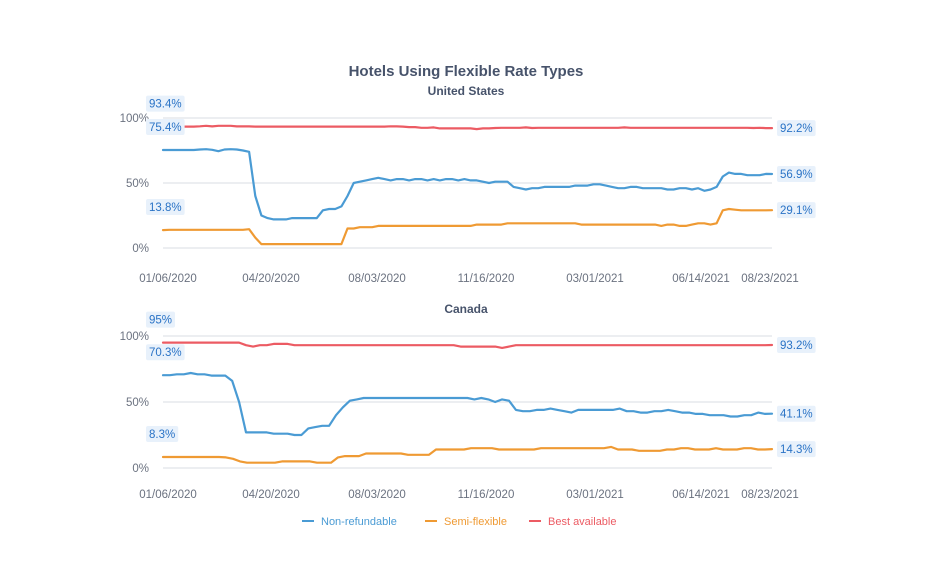 The image size is (947, 564). I want to click on svg-text: 92.2%, so click(796, 129).